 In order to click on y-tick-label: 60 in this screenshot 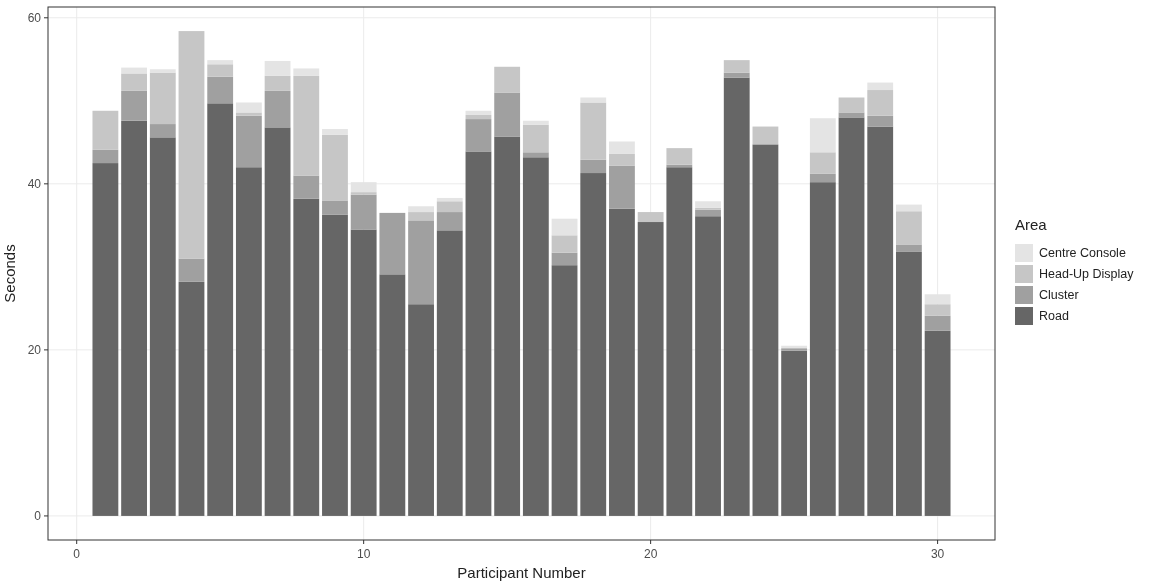, I will do `click(34, 17)`.